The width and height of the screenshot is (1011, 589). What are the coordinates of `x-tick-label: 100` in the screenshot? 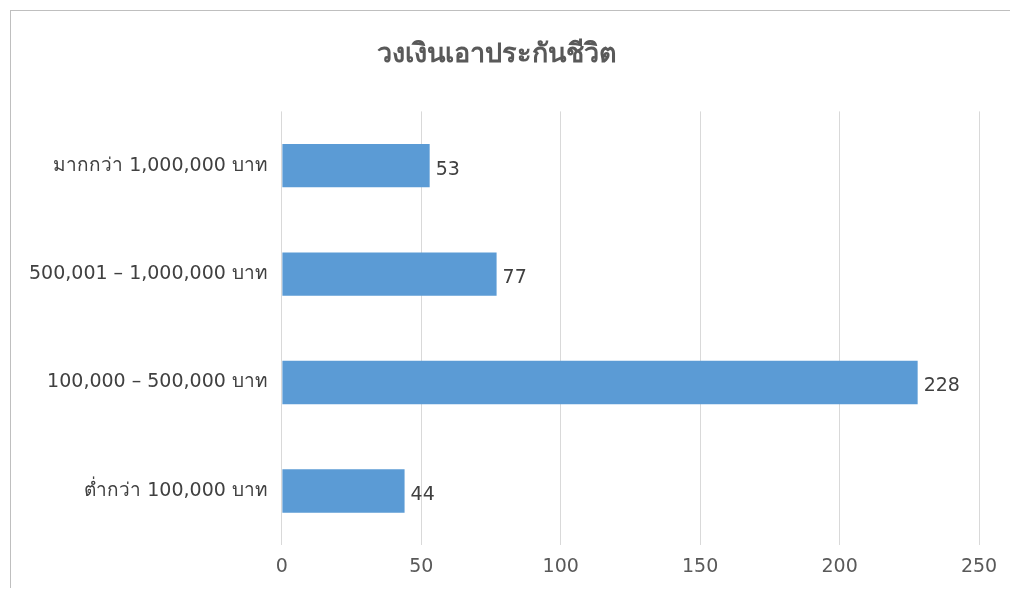 It's located at (560, 564).